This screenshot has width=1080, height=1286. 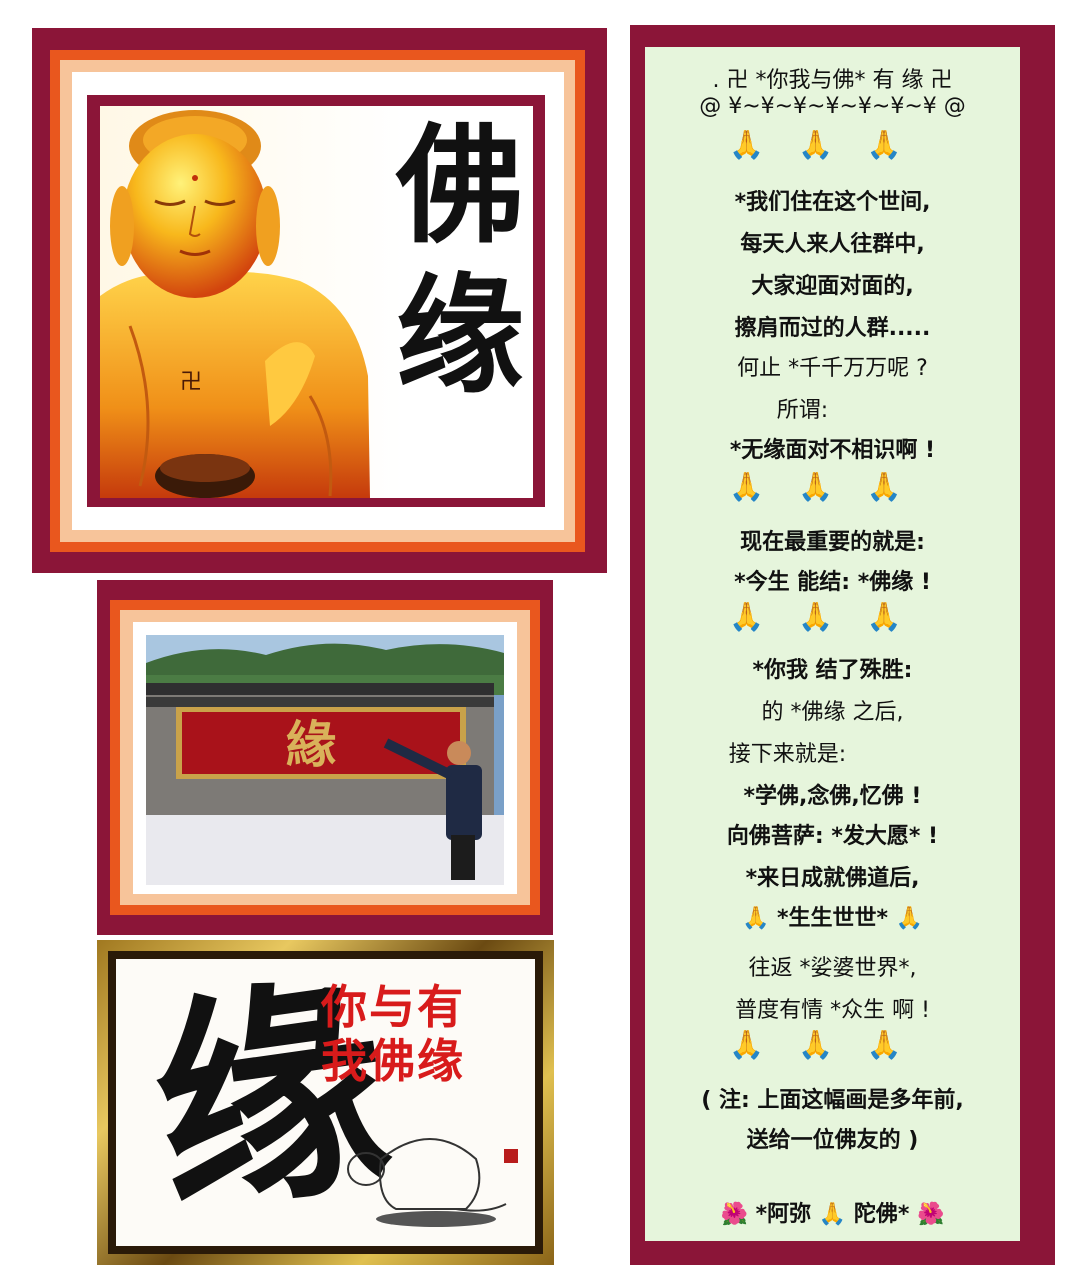 What do you see at coordinates (832, 244) in the screenshot?
I see `poem-line: 每天人来人往群中,` at bounding box center [832, 244].